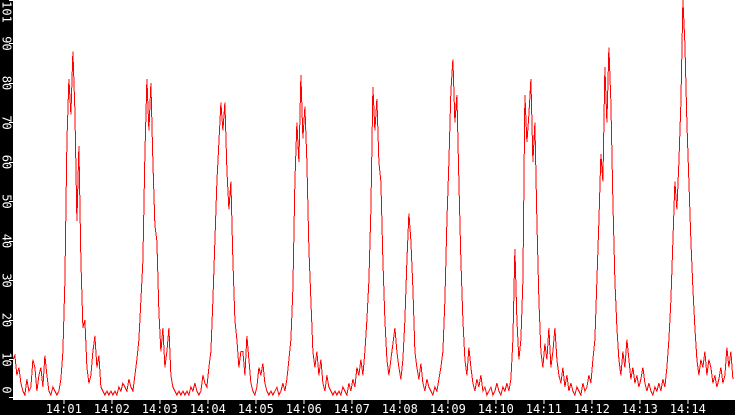 The height and width of the screenshot is (415, 735). I want to click on y-axis-label: 50, so click(7, 201).